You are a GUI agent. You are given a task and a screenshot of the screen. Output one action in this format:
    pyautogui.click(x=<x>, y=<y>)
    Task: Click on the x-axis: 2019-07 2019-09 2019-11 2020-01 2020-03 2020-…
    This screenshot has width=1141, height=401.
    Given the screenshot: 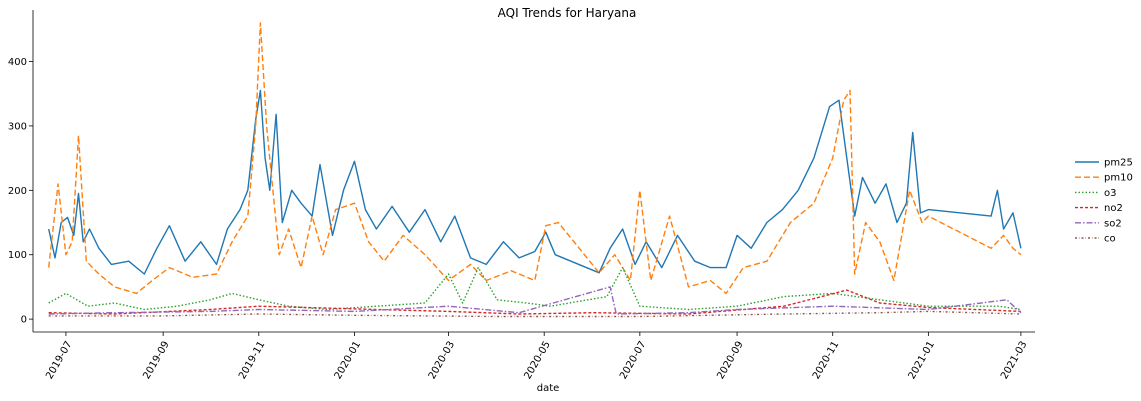 What is the action you would take?
    pyautogui.click(x=534, y=356)
    